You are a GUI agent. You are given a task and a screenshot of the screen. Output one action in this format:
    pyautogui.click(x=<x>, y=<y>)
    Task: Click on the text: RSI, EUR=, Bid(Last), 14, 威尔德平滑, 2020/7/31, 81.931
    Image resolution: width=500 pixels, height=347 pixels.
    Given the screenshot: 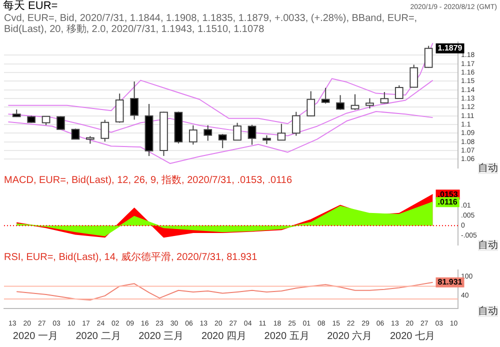 What is the action you would take?
    pyautogui.click(x=130, y=257)
    